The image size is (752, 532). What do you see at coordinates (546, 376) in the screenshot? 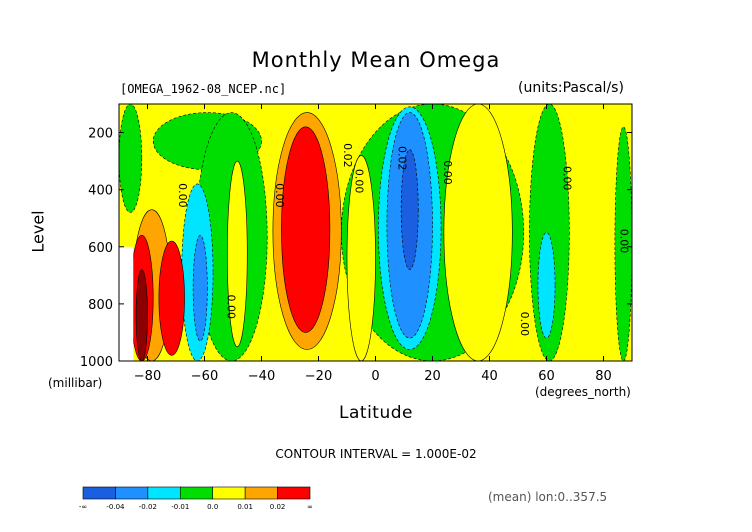
I see `x-tick-label: 60` at bounding box center [546, 376].